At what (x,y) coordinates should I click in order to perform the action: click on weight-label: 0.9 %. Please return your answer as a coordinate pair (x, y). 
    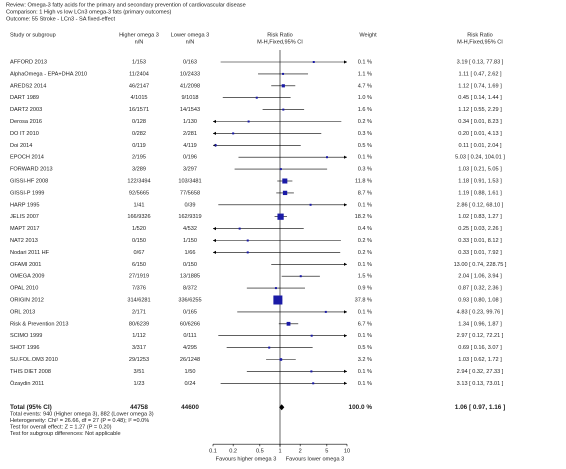
    Looking at the image, I should click on (365, 289).